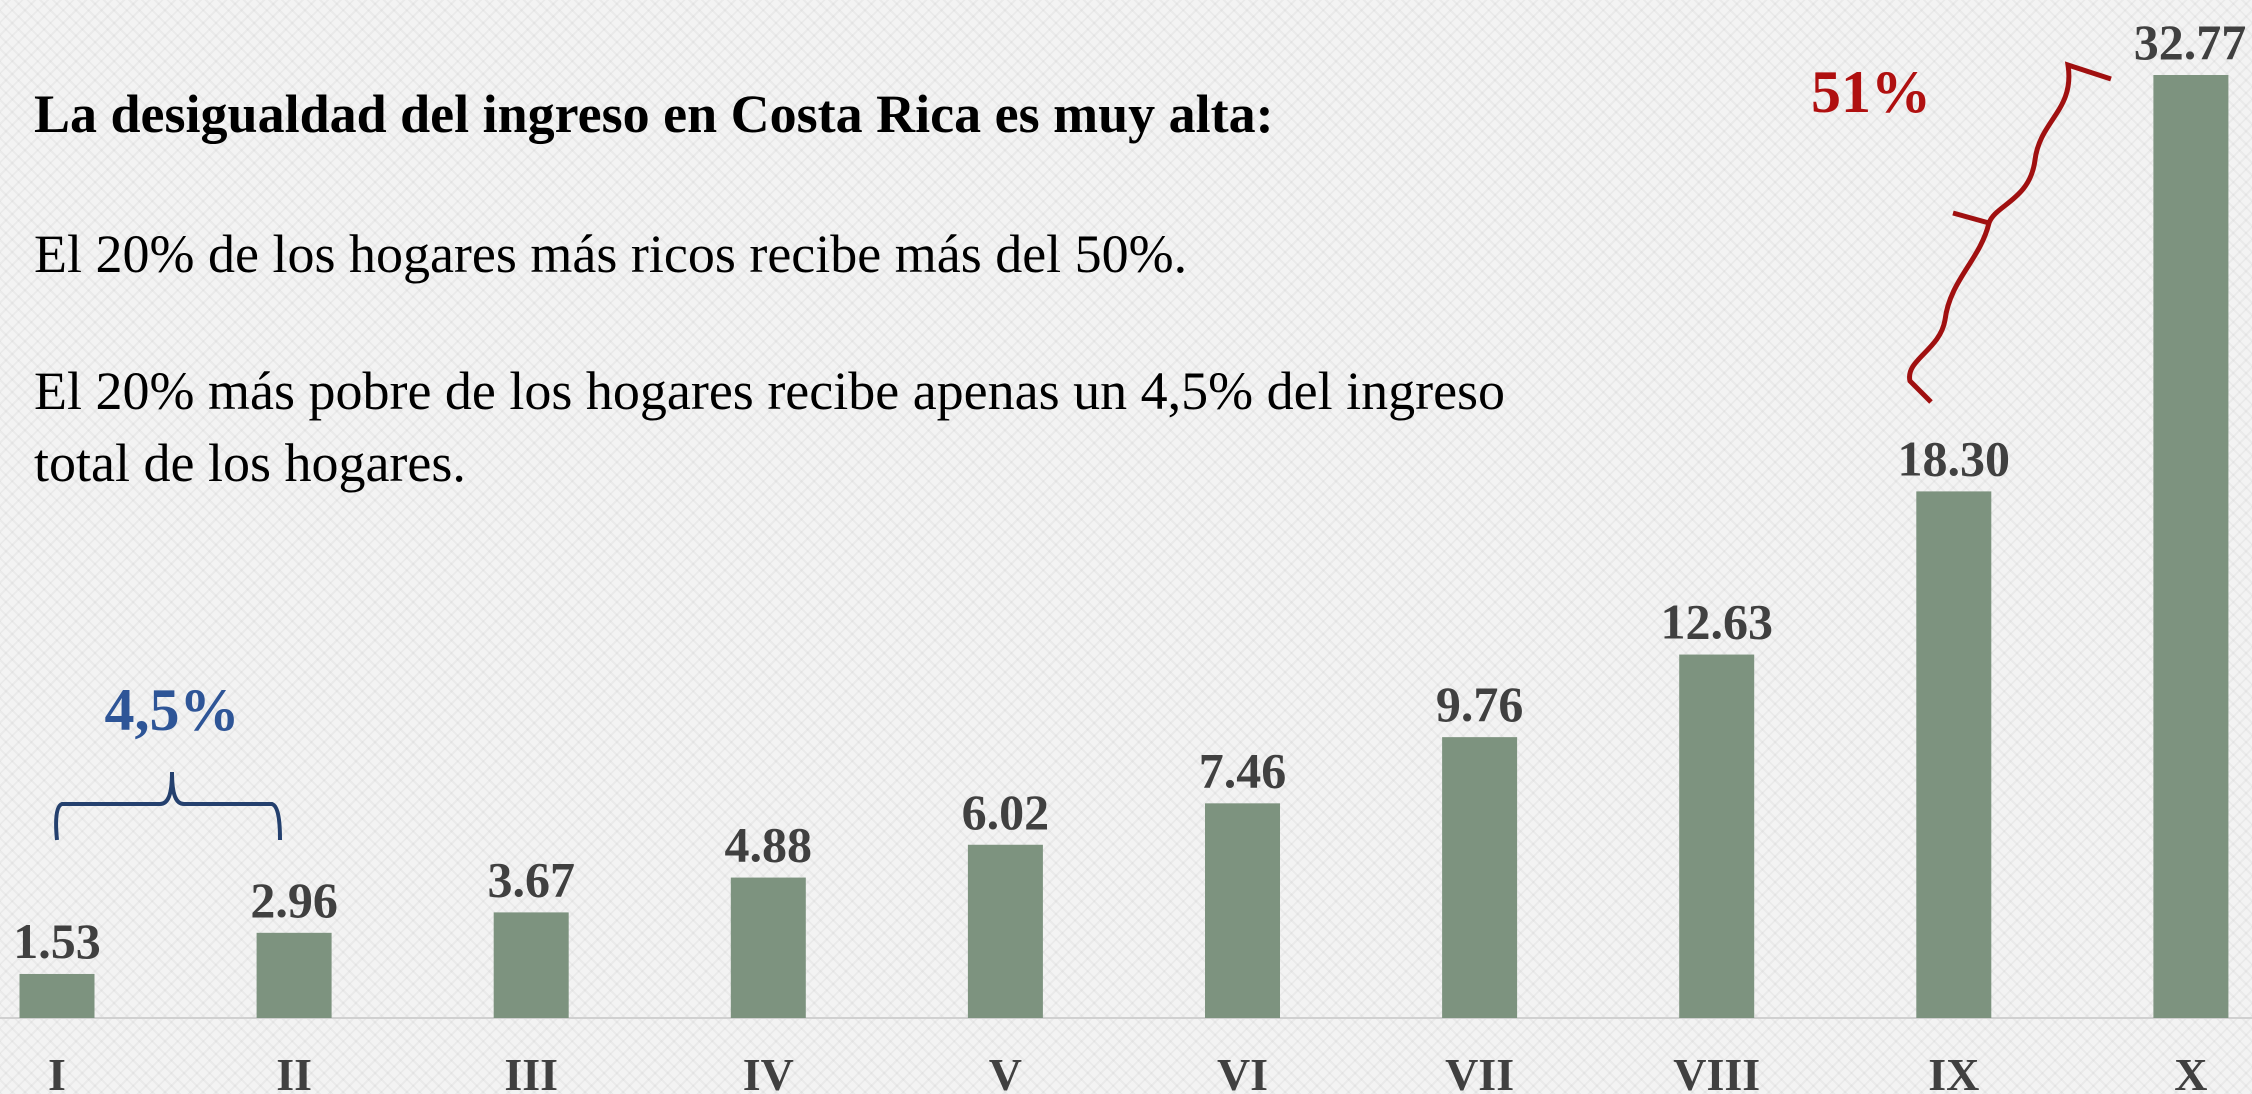 Image resolution: width=2252 pixels, height=1094 pixels. Describe the element at coordinates (172, 710) in the screenshot. I see `annotation: 4,5%` at that location.